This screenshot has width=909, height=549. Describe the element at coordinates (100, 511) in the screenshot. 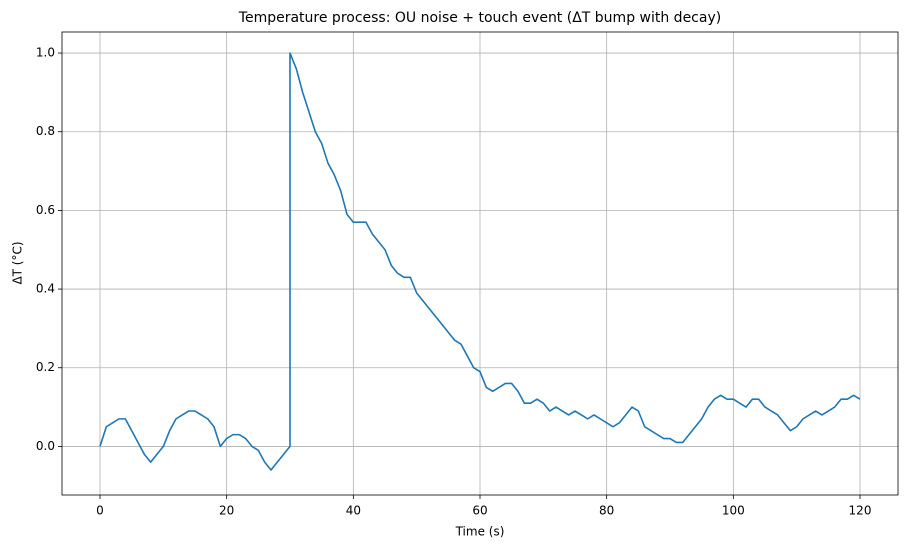

I see `x-tick-label: 0` at that location.